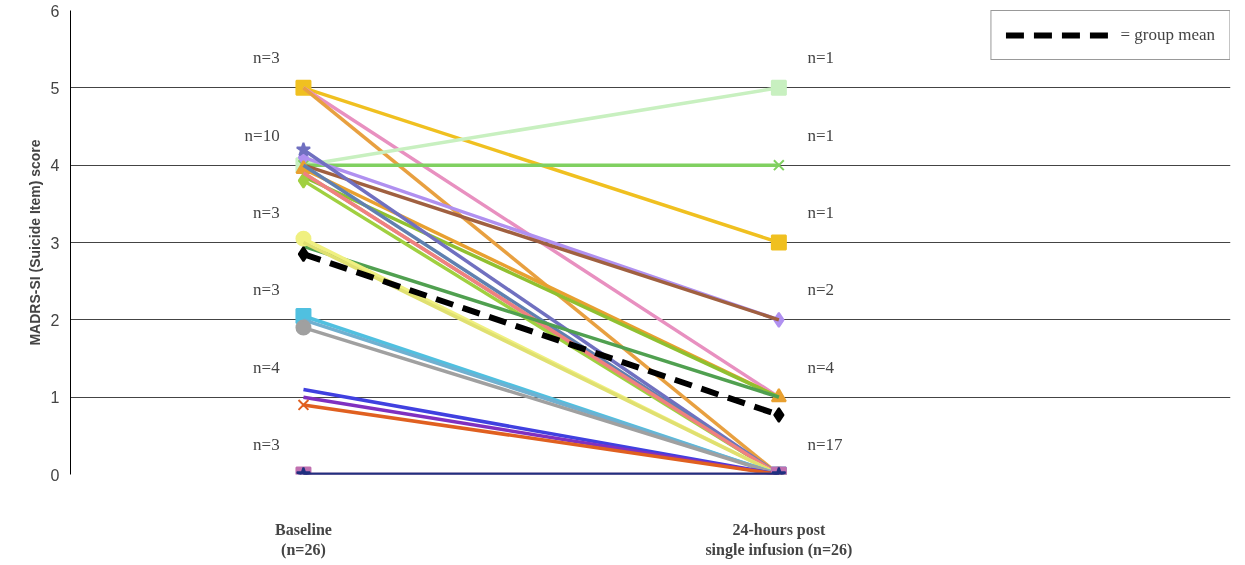 This screenshot has height=565, width=1245. What do you see at coordinates (55, 243) in the screenshot?
I see `y-tick-label: 3` at bounding box center [55, 243].